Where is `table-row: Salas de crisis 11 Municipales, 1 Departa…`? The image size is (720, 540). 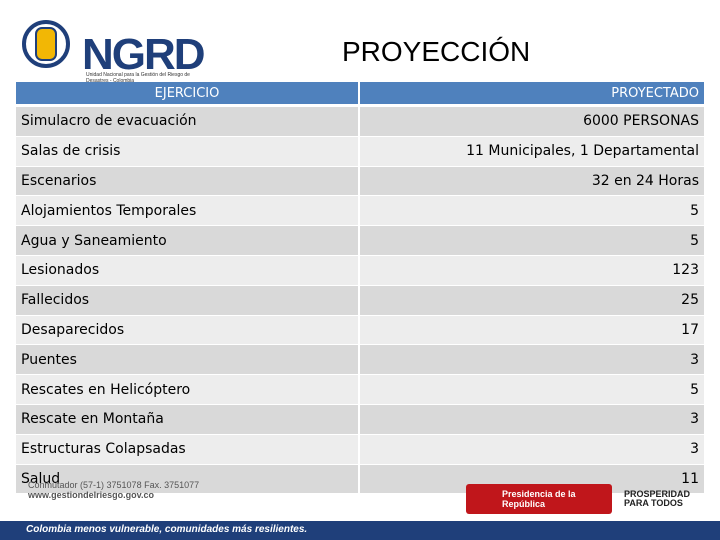
table-row: Salas de crisis 11 Municipales, 1 Departa… is located at coordinates (360, 151).